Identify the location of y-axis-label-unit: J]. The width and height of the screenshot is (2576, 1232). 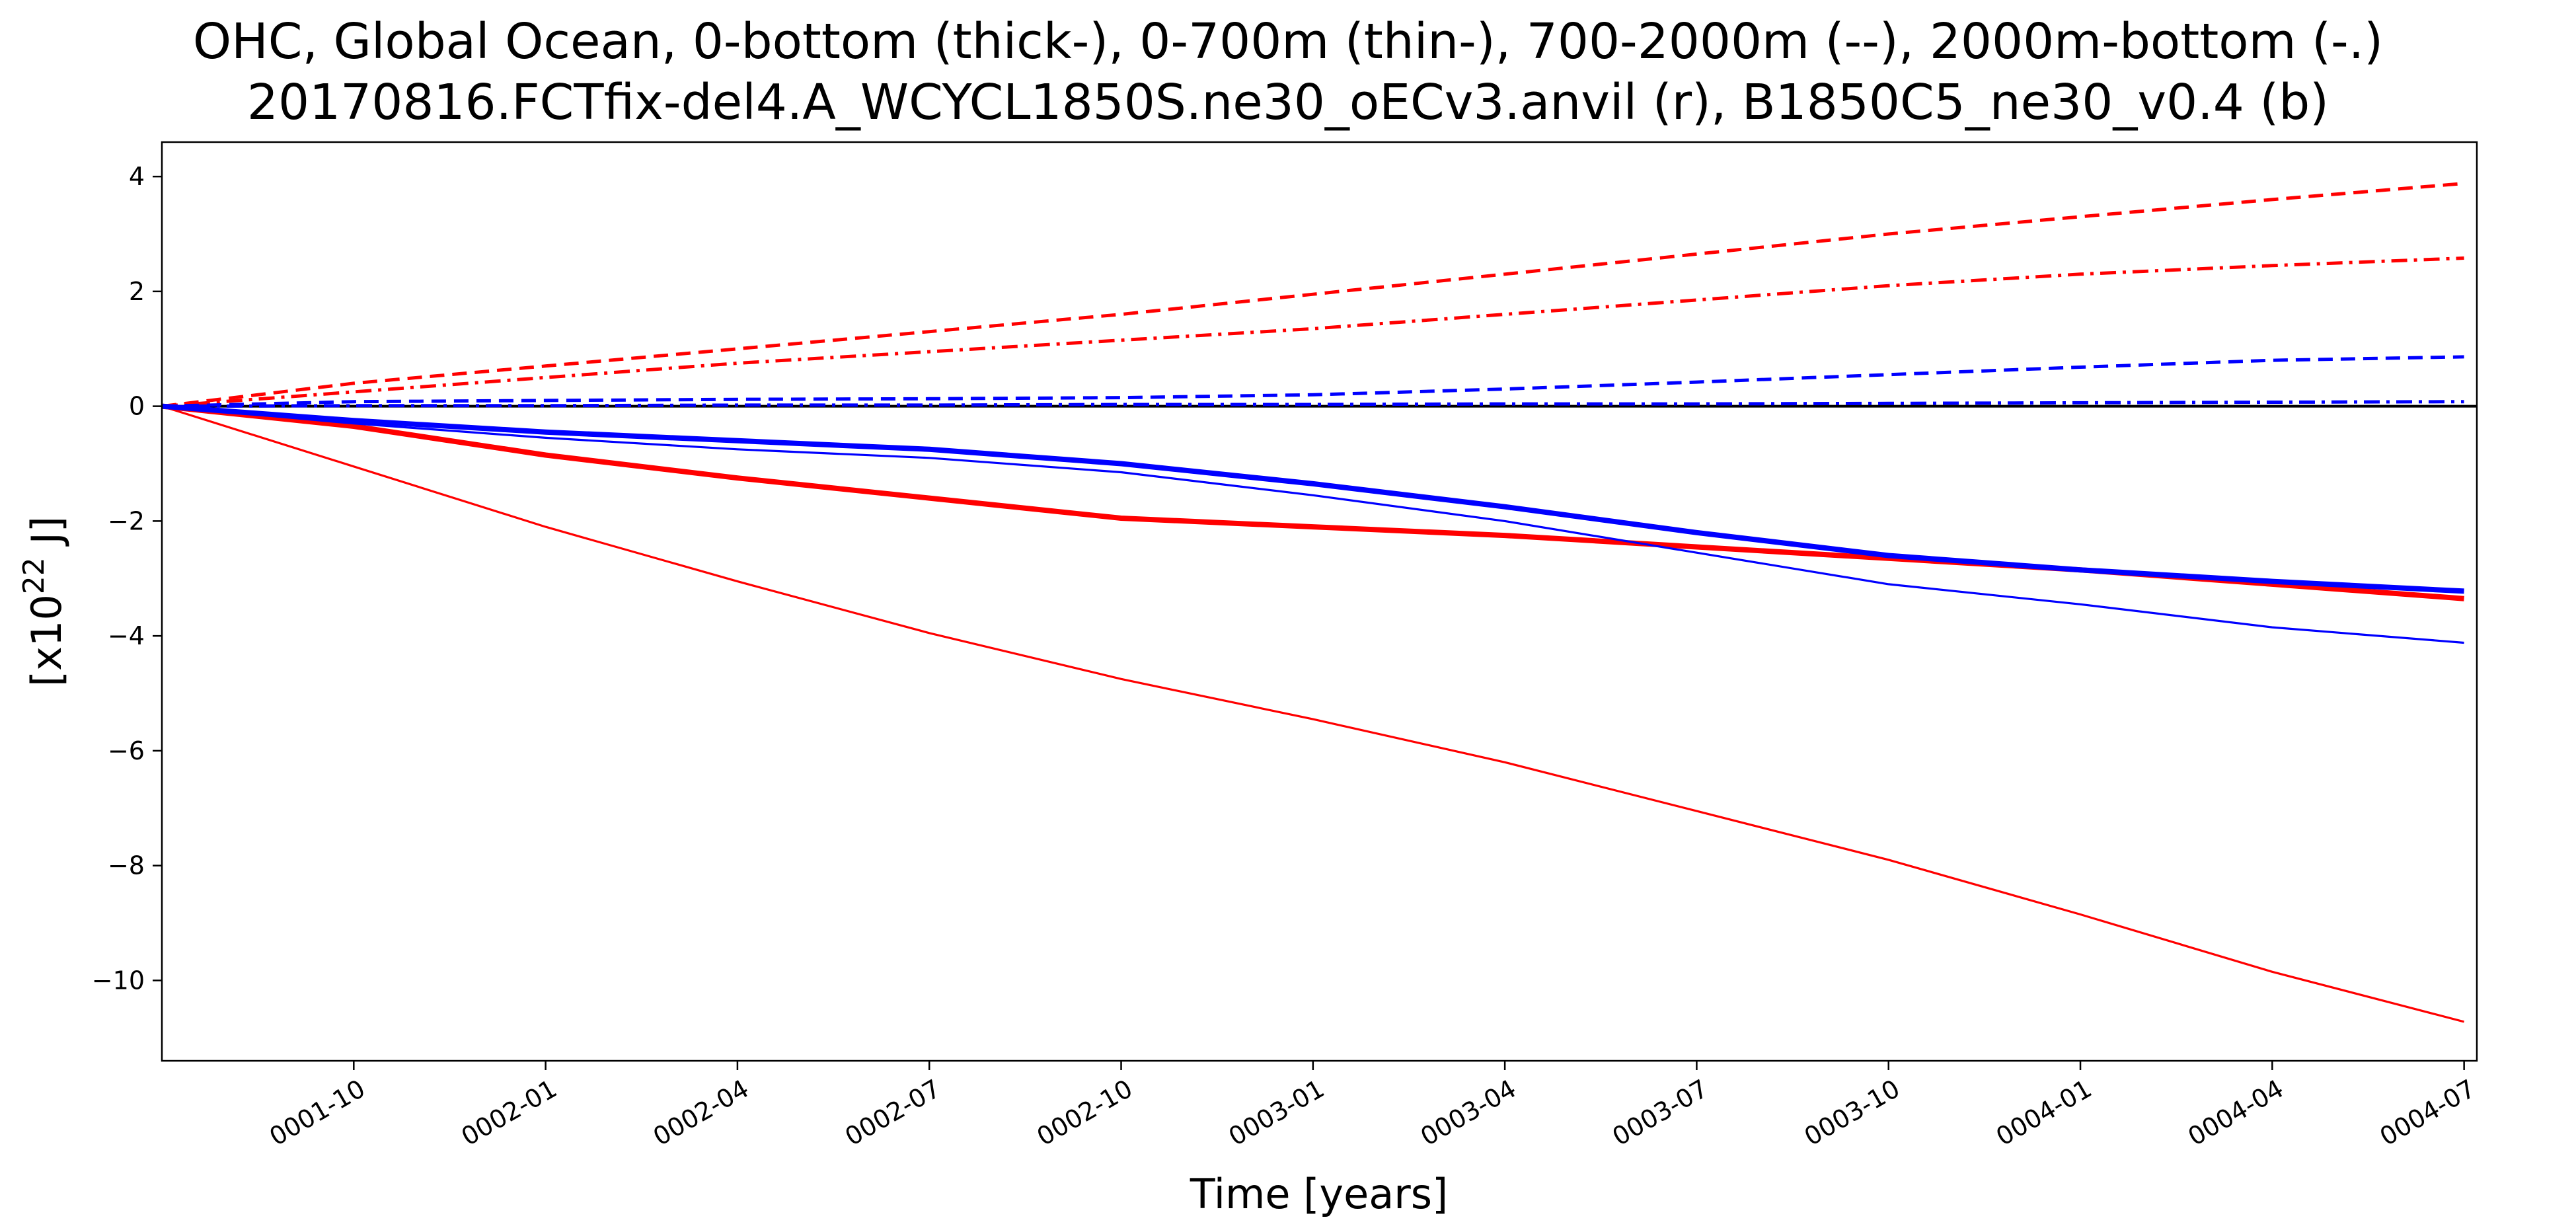
(47, 536).